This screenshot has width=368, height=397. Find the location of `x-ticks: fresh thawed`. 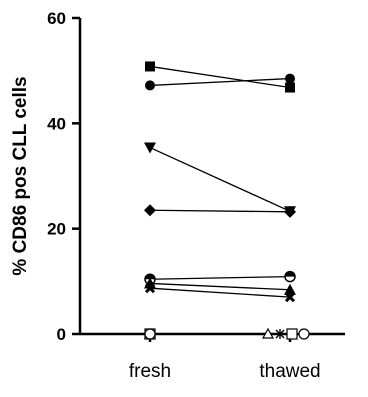

x-ticks: fresh thawed is located at coordinates (225, 358).